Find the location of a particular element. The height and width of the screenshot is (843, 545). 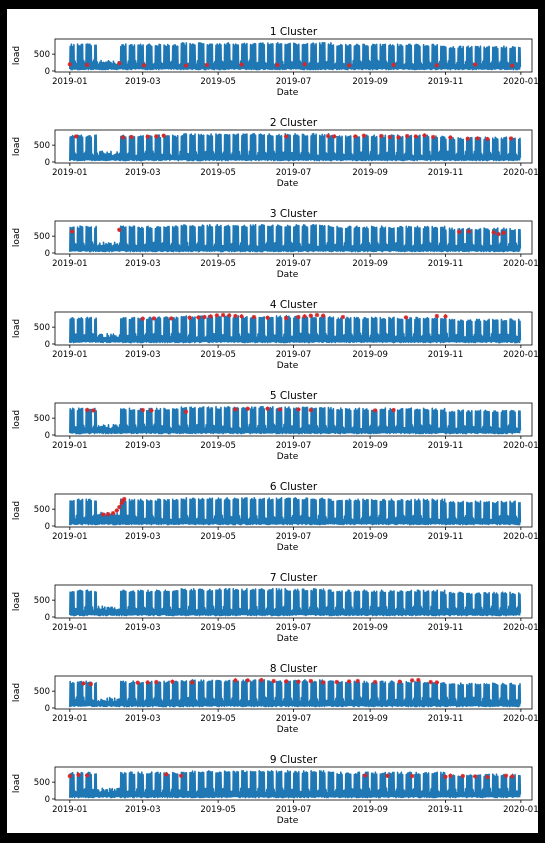

panel-title: 7 Cluster is located at coordinates (294, 578).